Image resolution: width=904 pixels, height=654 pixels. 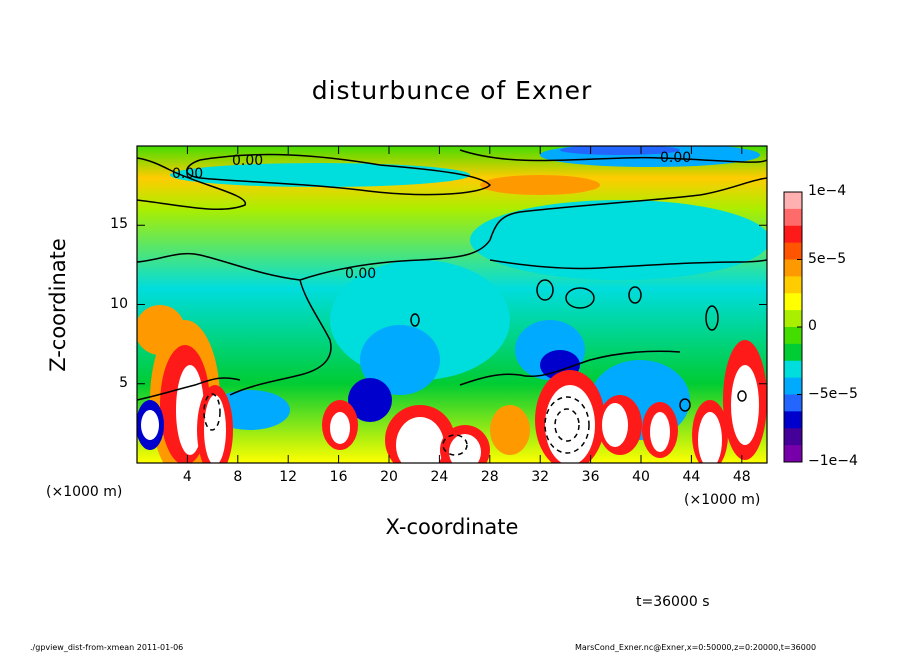 What do you see at coordinates (540, 477) in the screenshot?
I see `x-tick-label: 32` at bounding box center [540, 477].